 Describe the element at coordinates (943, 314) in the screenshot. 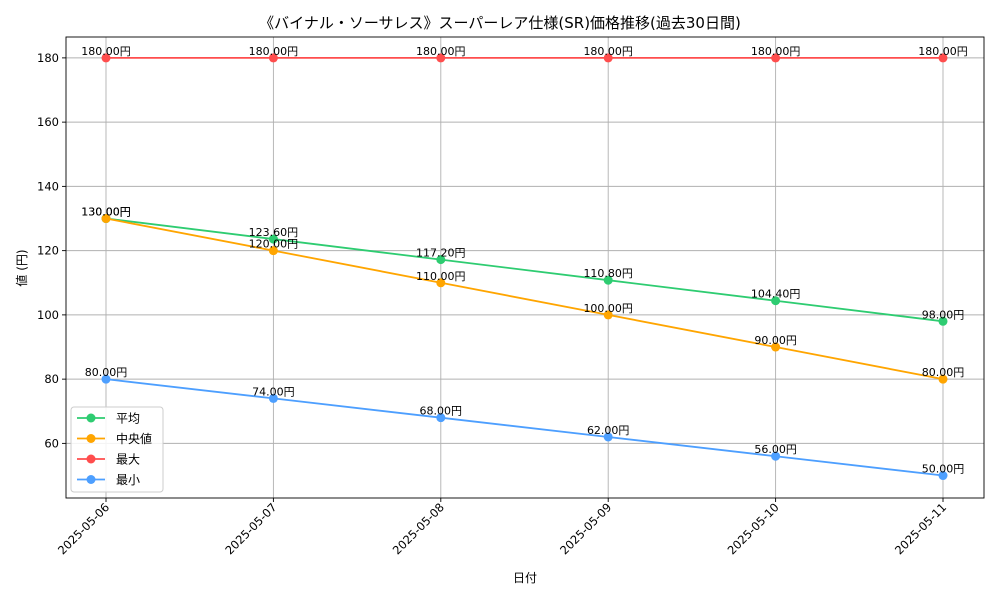

I see `data-label: 98.00円` at that location.